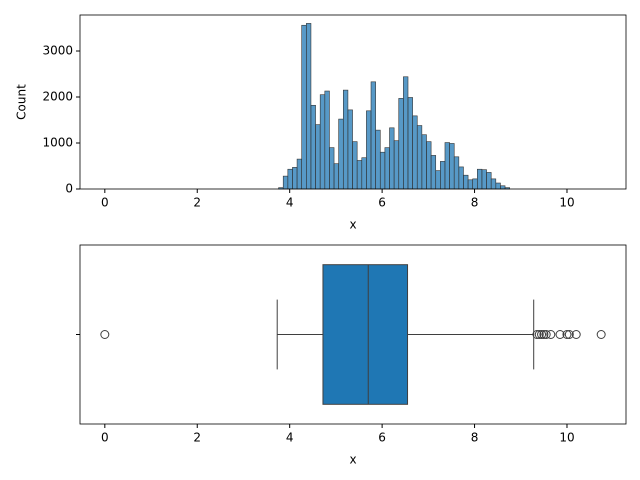  What do you see at coordinates (69, 189) in the screenshot?
I see `y-tick-label: 0` at bounding box center [69, 189].